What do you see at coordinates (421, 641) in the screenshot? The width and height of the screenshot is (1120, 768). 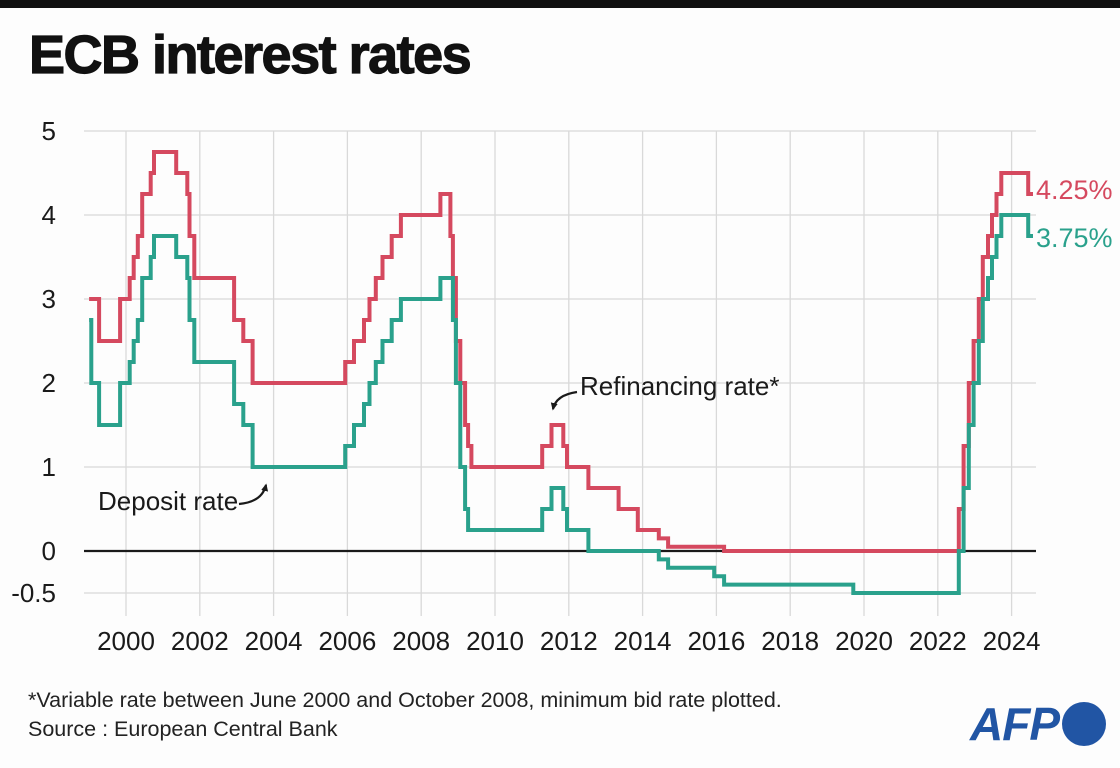 I see `x-tick-label: 2008` at bounding box center [421, 641].